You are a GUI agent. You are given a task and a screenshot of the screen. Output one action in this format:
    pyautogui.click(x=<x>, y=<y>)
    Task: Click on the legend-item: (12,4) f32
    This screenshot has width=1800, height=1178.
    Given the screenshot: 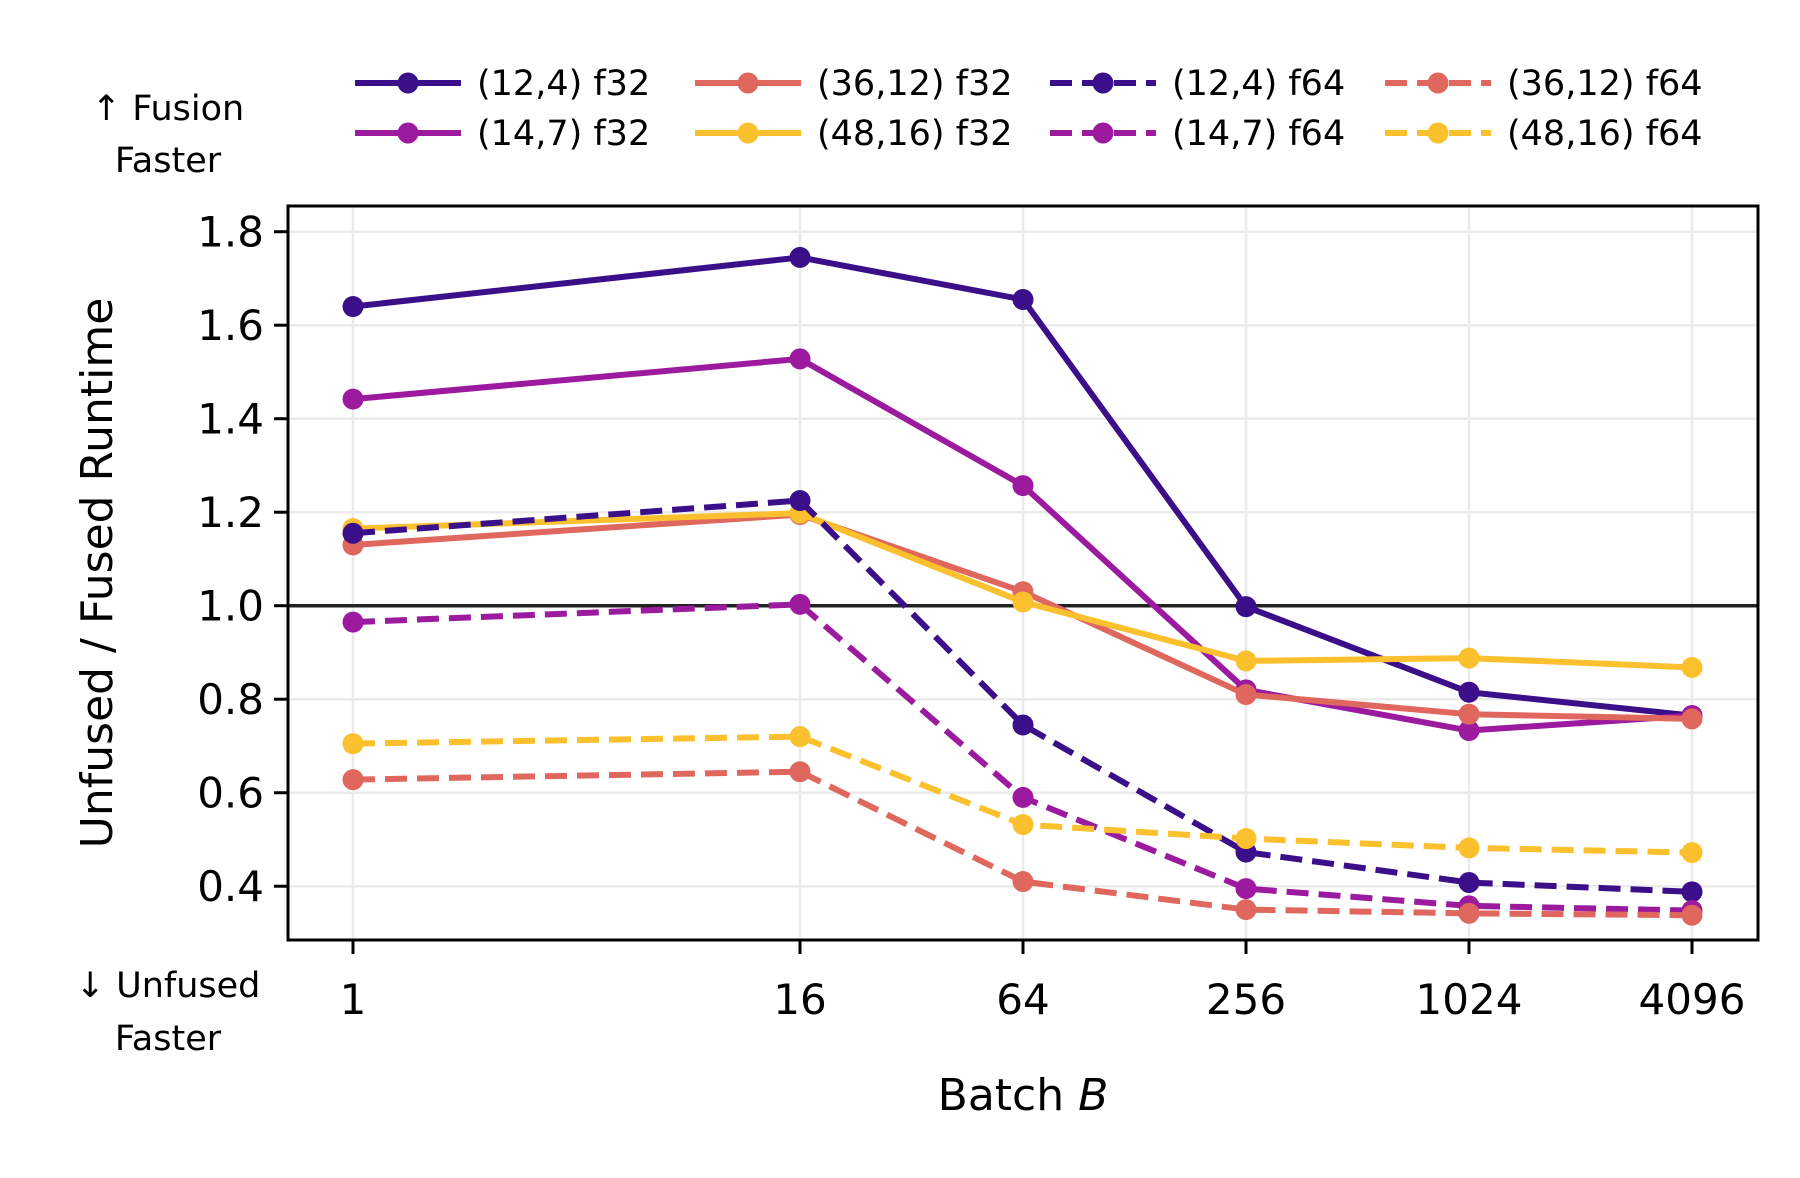 What is the action you would take?
    pyautogui.click(x=502, y=84)
    